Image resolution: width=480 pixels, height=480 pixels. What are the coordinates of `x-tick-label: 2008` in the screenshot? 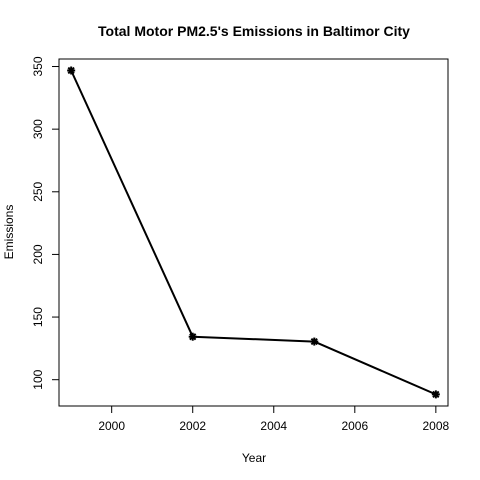 It's located at (435, 426).